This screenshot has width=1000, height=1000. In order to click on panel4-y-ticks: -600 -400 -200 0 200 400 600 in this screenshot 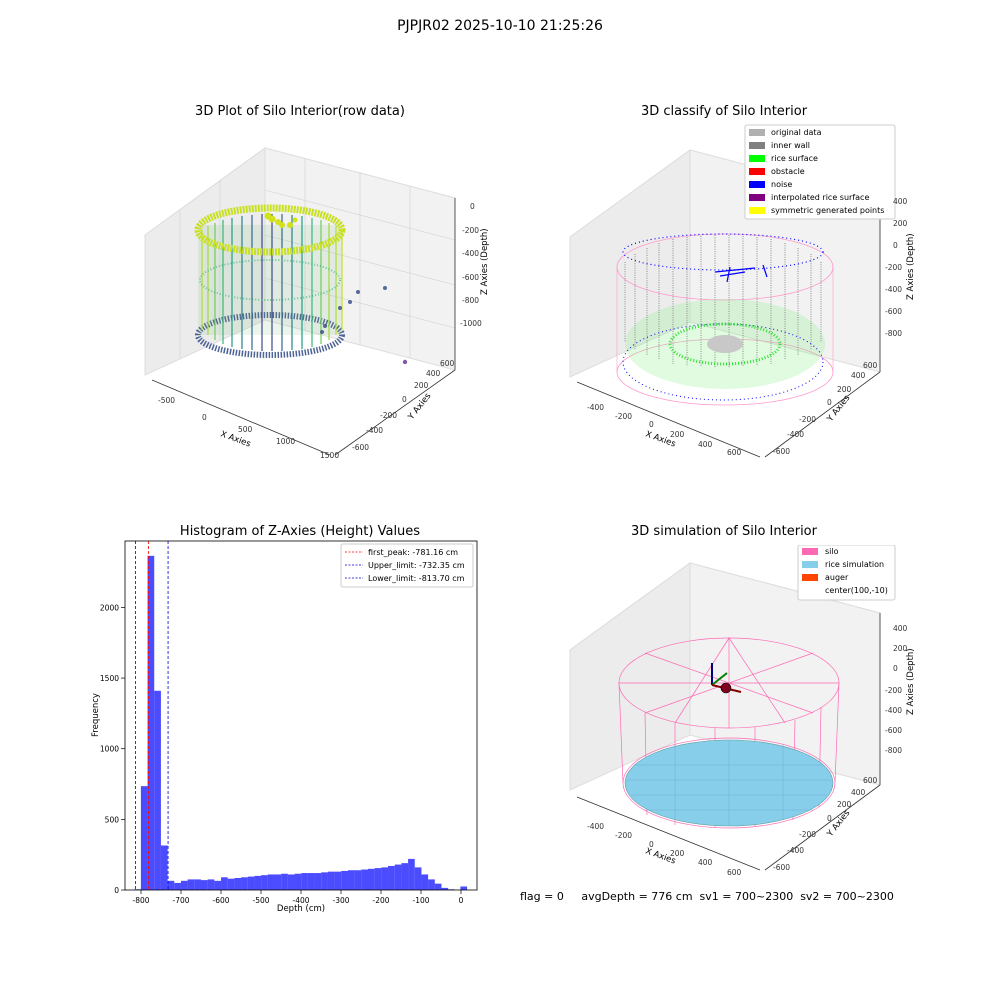, I will do `click(825, 824)`.